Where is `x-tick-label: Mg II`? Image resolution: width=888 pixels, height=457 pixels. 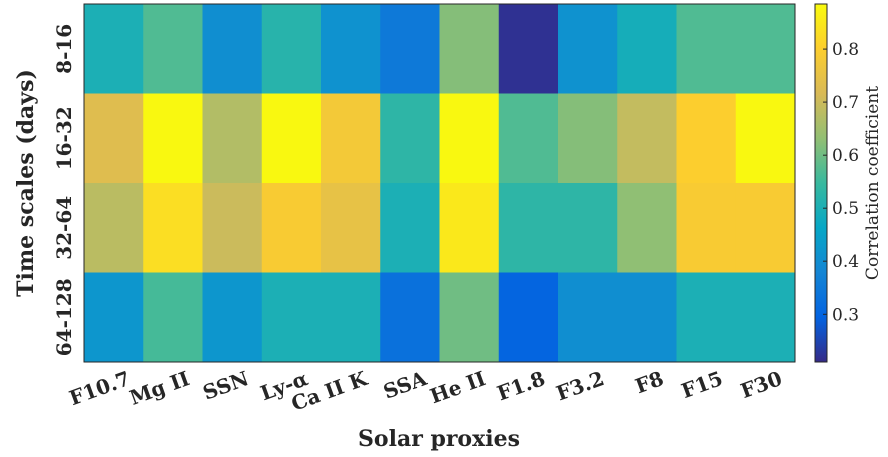
x-tick-label: Mg II is located at coordinates (159, 388).